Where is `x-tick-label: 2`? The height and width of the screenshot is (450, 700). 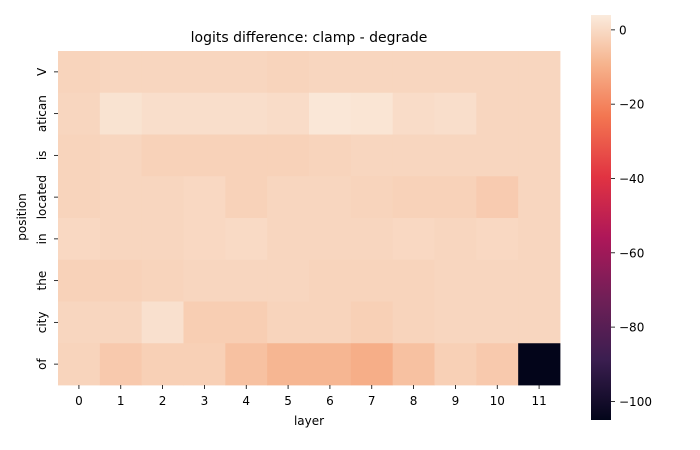
x-tick-label: 2 is located at coordinates (163, 401).